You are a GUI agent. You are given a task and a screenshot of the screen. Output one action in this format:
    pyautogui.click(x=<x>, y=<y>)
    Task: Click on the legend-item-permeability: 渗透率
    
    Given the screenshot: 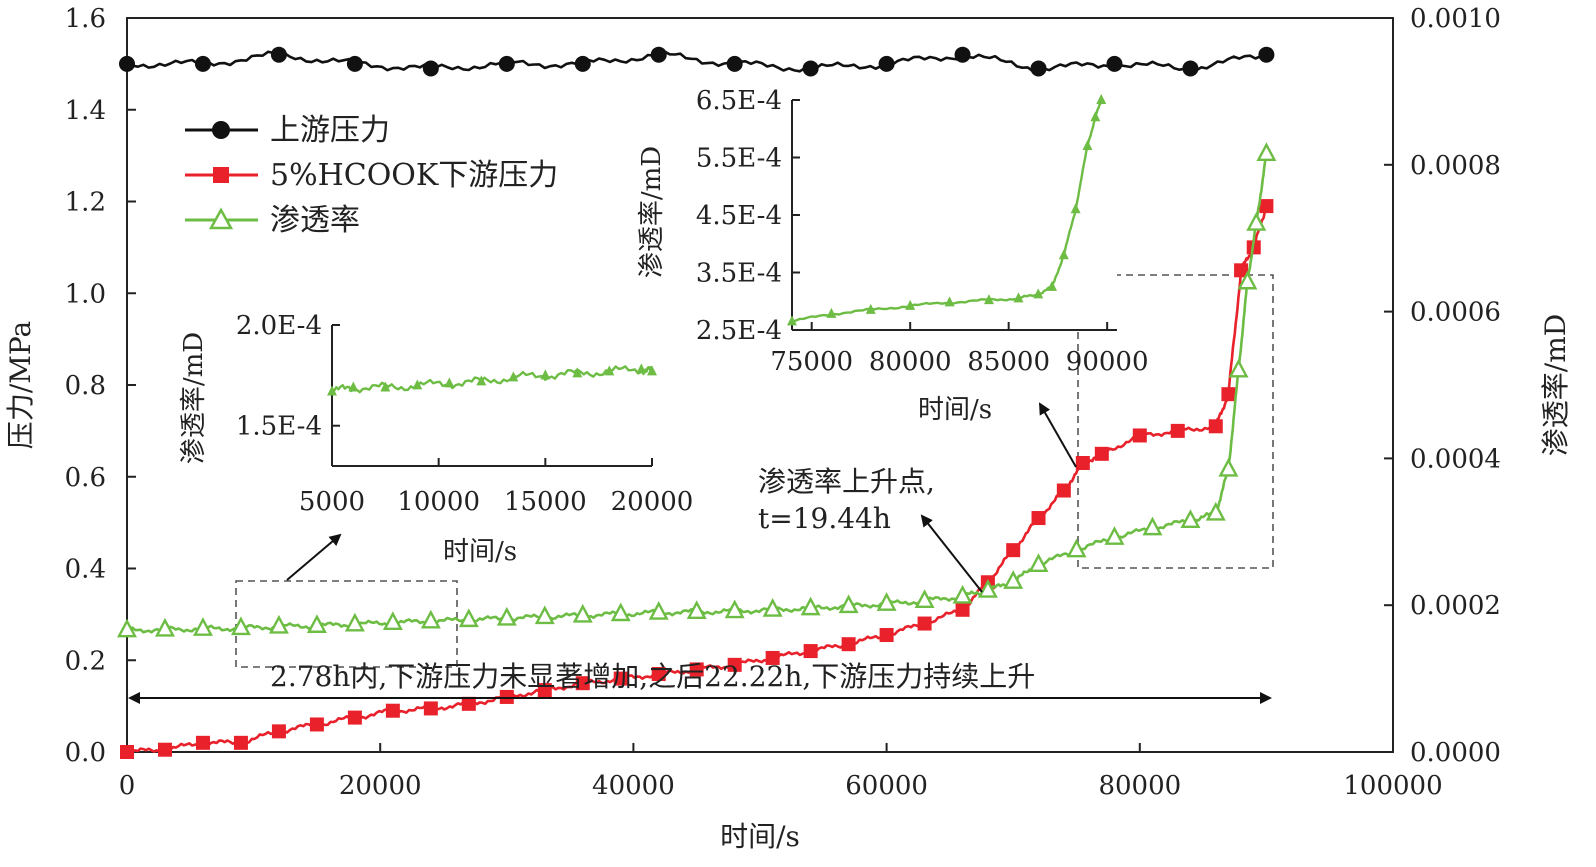 What is the action you would take?
    pyautogui.click(x=272, y=220)
    